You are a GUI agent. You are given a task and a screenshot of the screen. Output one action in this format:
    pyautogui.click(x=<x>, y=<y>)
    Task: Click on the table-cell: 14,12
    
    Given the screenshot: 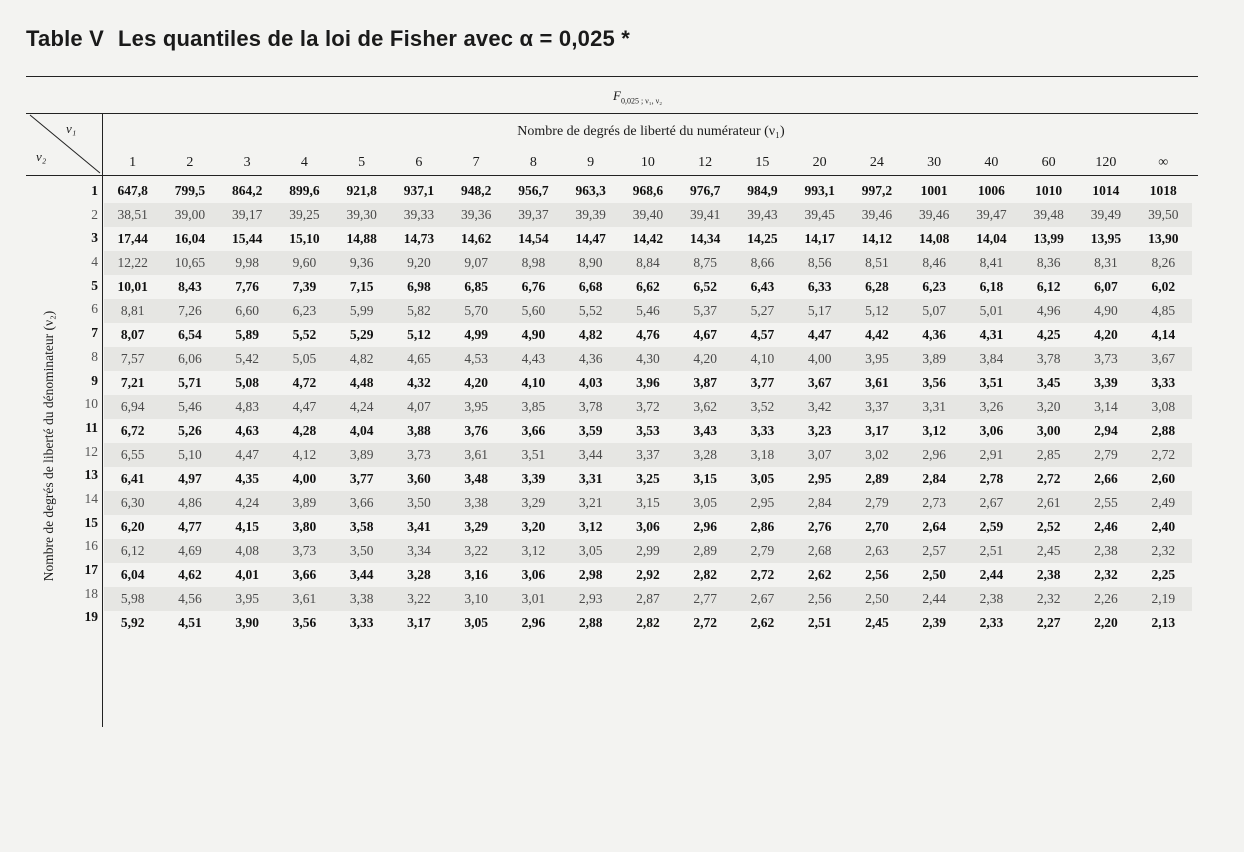 What is the action you would take?
    pyautogui.click(x=877, y=238)
    